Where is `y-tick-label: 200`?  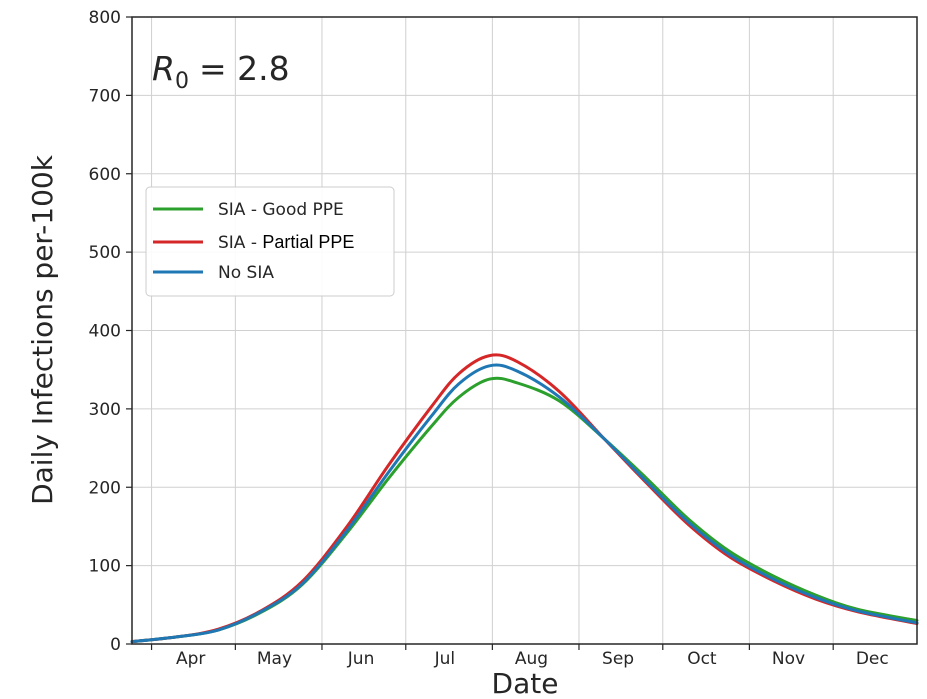
y-tick-label: 200 is located at coordinates (105, 488).